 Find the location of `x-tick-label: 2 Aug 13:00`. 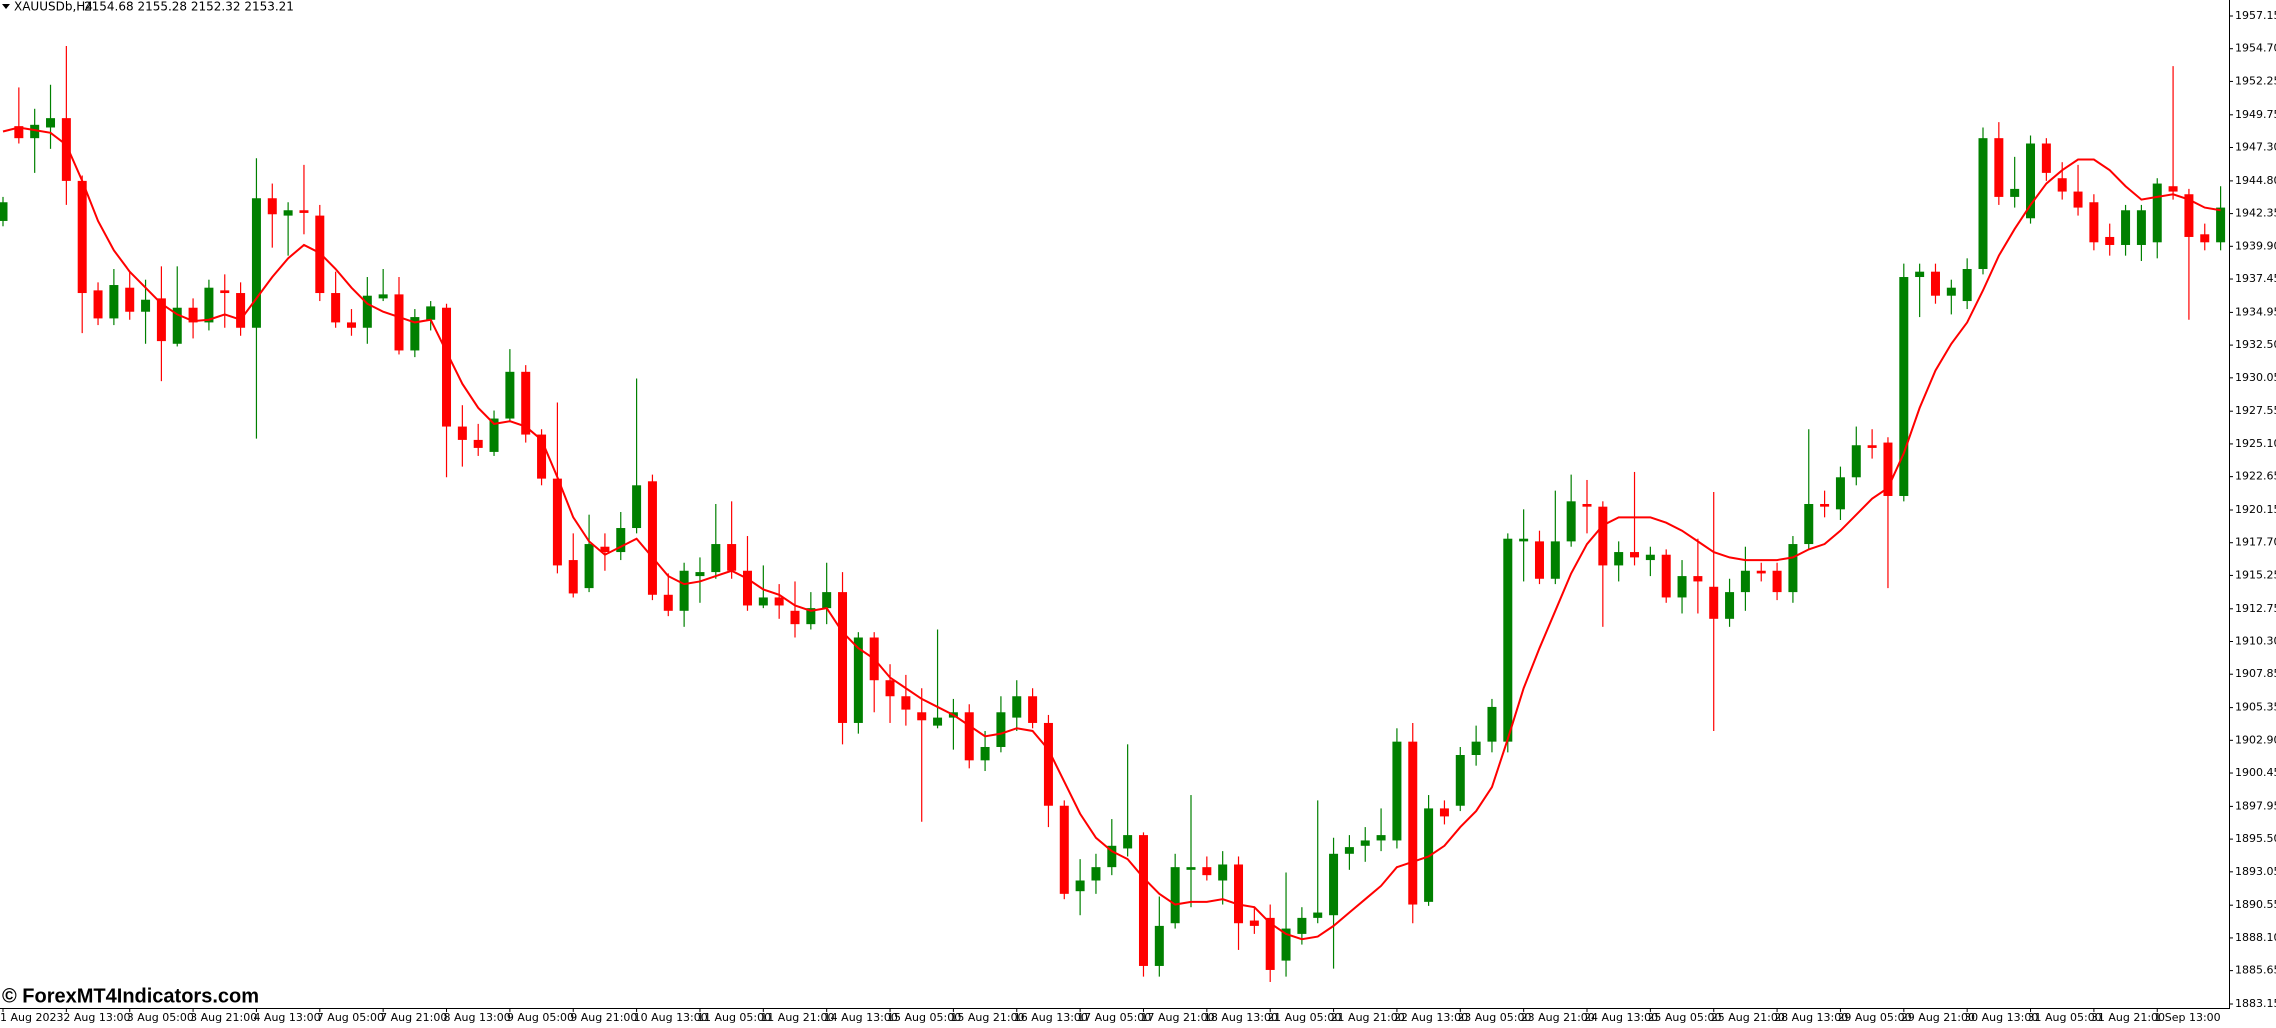

x-tick-label: 2 Aug 13:00 is located at coordinates (96, 1017).